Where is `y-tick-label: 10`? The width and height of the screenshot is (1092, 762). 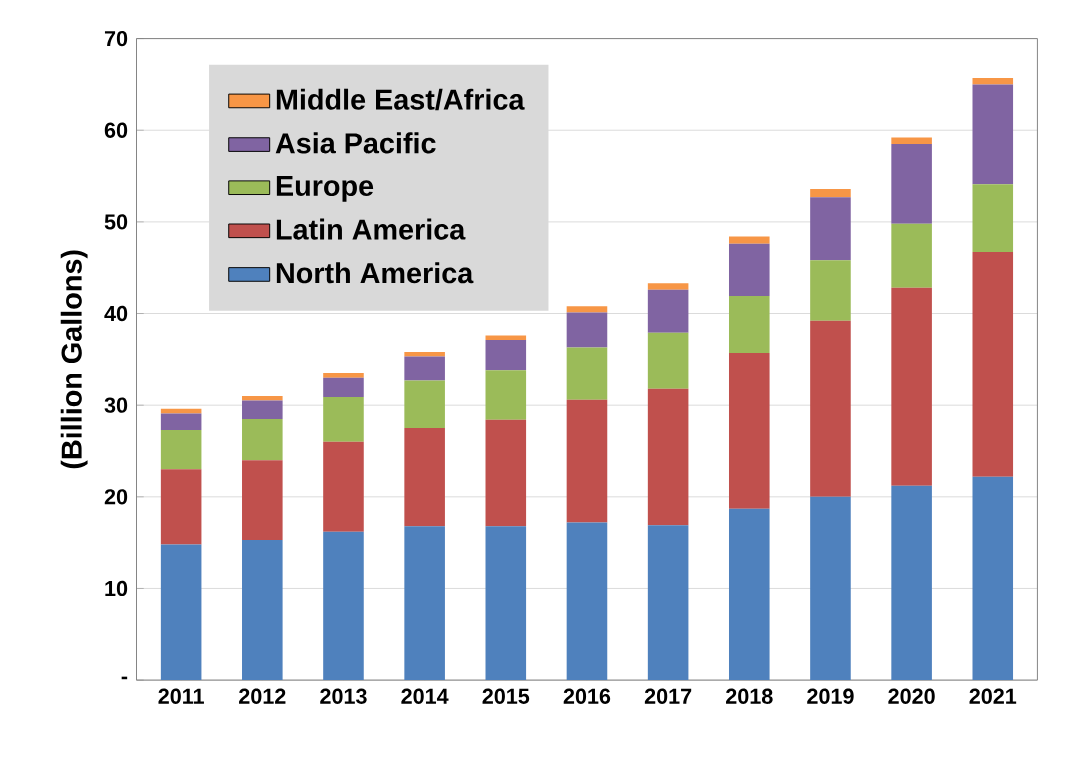
y-tick-label: 10 is located at coordinates (116, 588).